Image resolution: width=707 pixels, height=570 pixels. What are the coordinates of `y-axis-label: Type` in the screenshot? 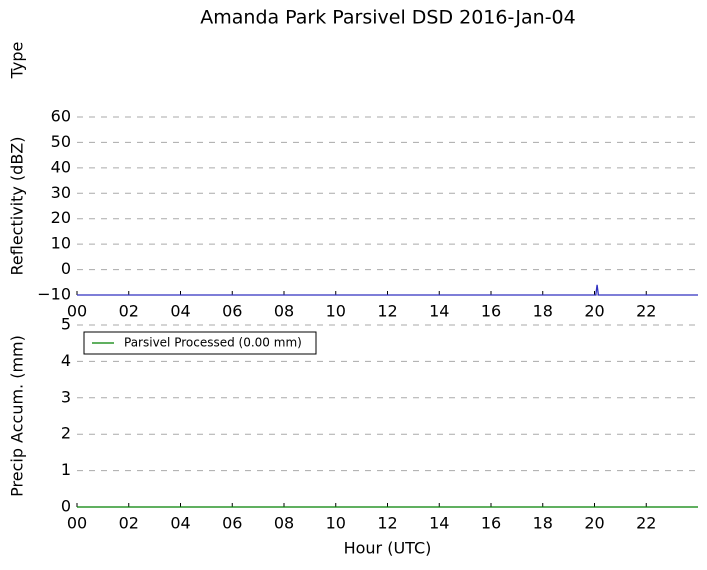 It's located at (17, 61).